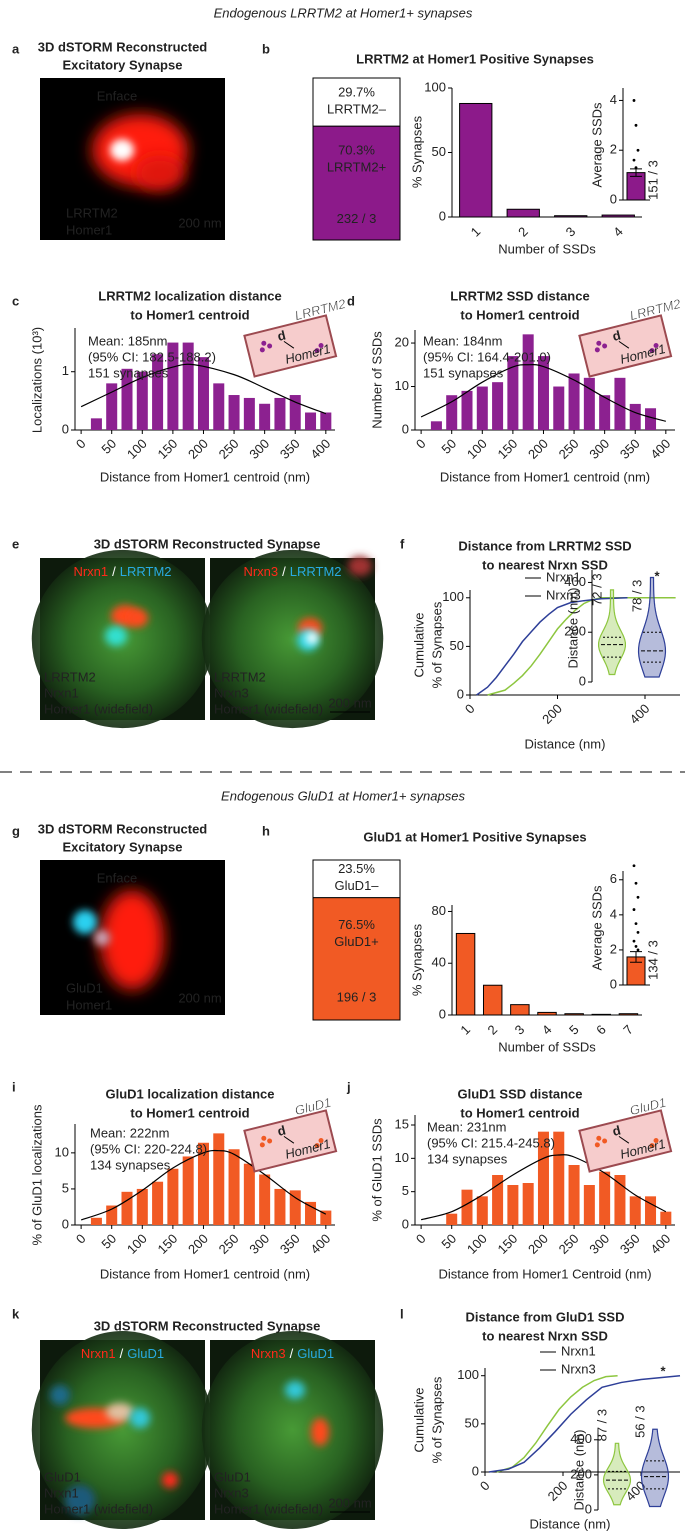  Describe the element at coordinates (416, 151) in the screenshot. I see `y-axis-label: % Synapses` at that location.